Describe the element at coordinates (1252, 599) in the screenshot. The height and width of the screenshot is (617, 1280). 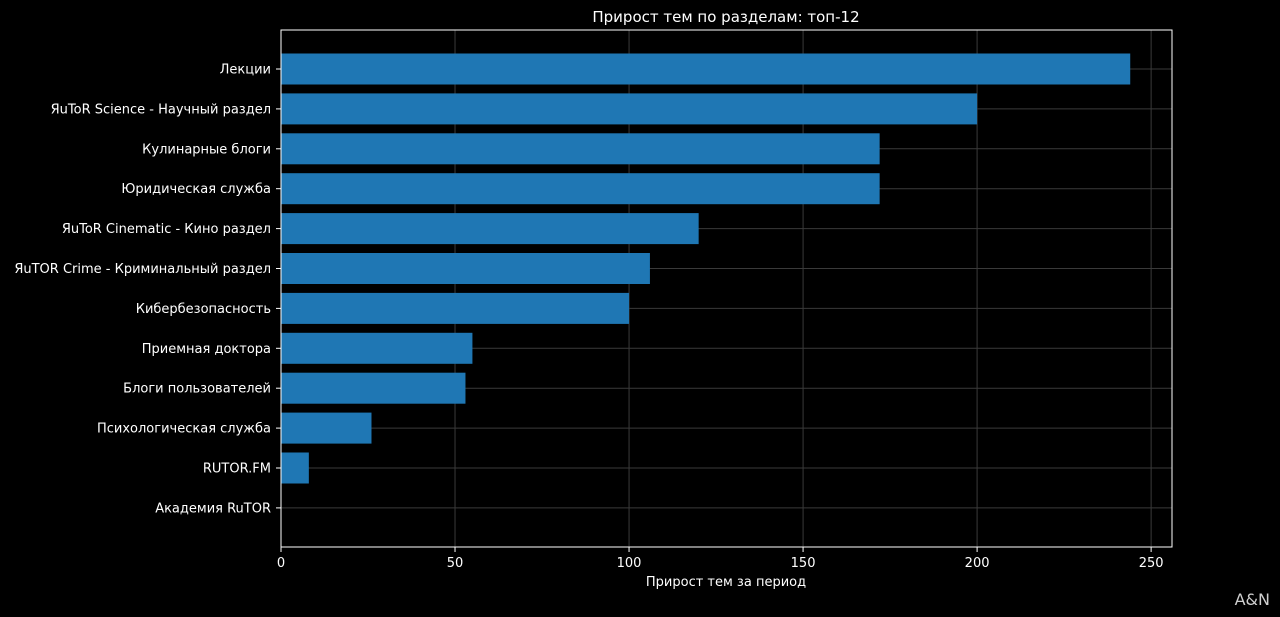
I see `watermark: A&N` at that location.